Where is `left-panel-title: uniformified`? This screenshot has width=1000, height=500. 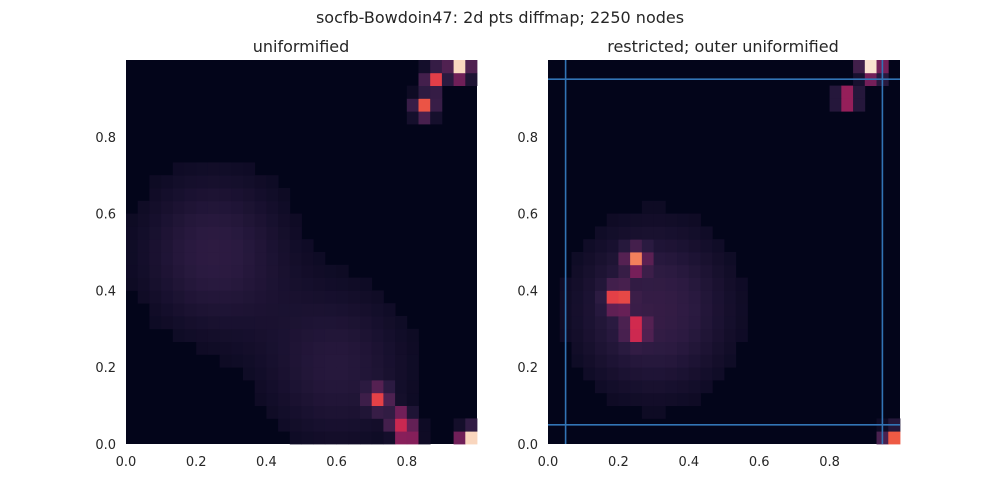
left-panel-title: uniformified is located at coordinates (301, 46).